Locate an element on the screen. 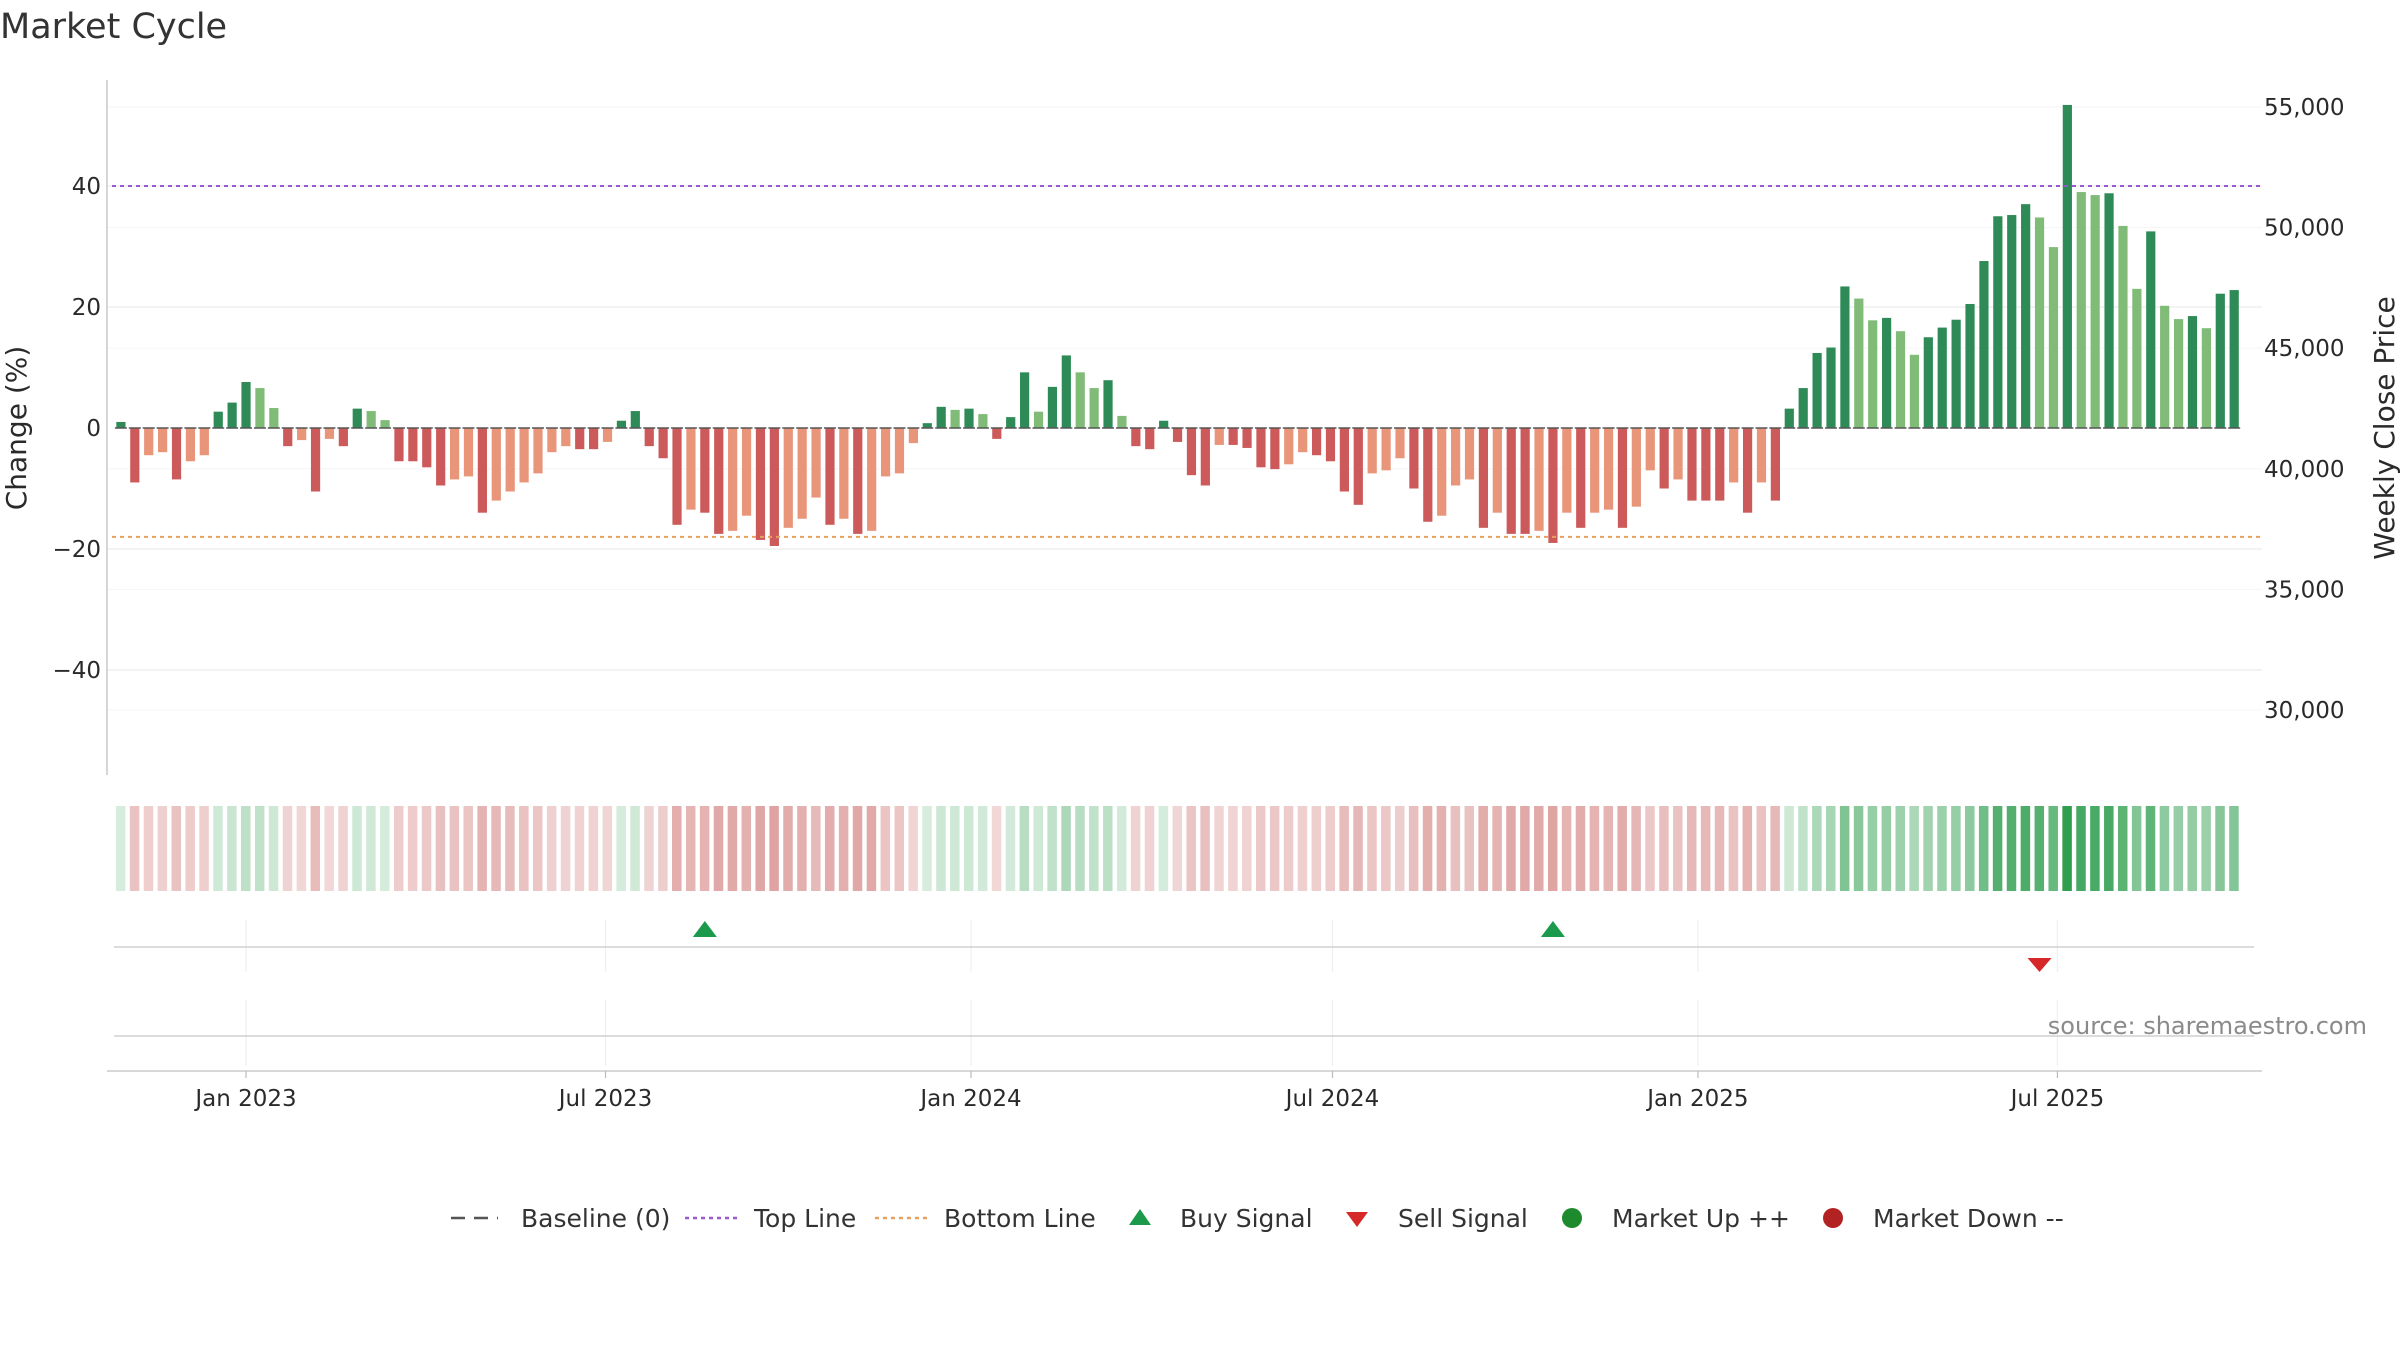 This screenshot has width=2400, height=1350. x-tick-label: Jul 2025 is located at coordinates (2057, 1099).